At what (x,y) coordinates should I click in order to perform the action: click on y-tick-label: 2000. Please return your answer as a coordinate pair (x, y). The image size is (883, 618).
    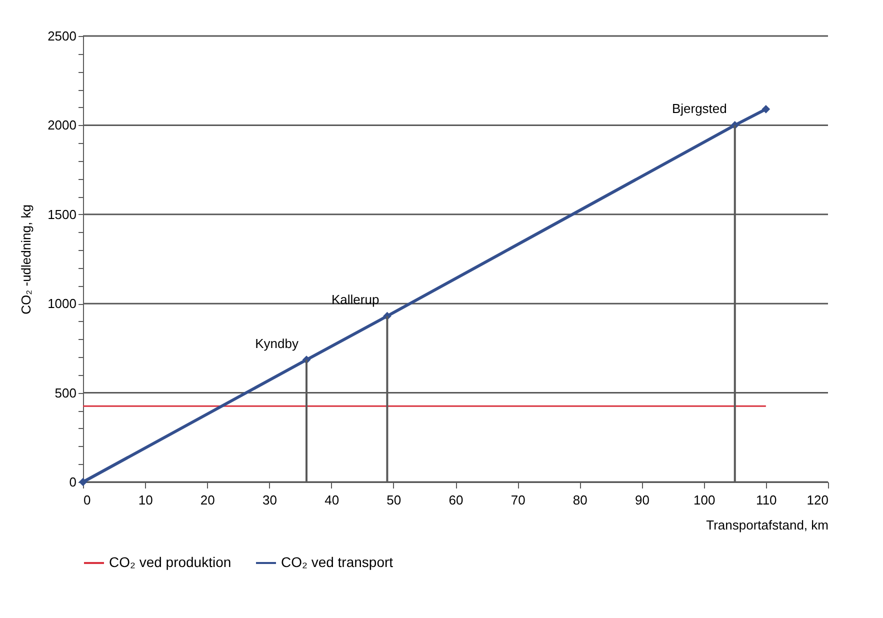
    Looking at the image, I should click on (62, 125).